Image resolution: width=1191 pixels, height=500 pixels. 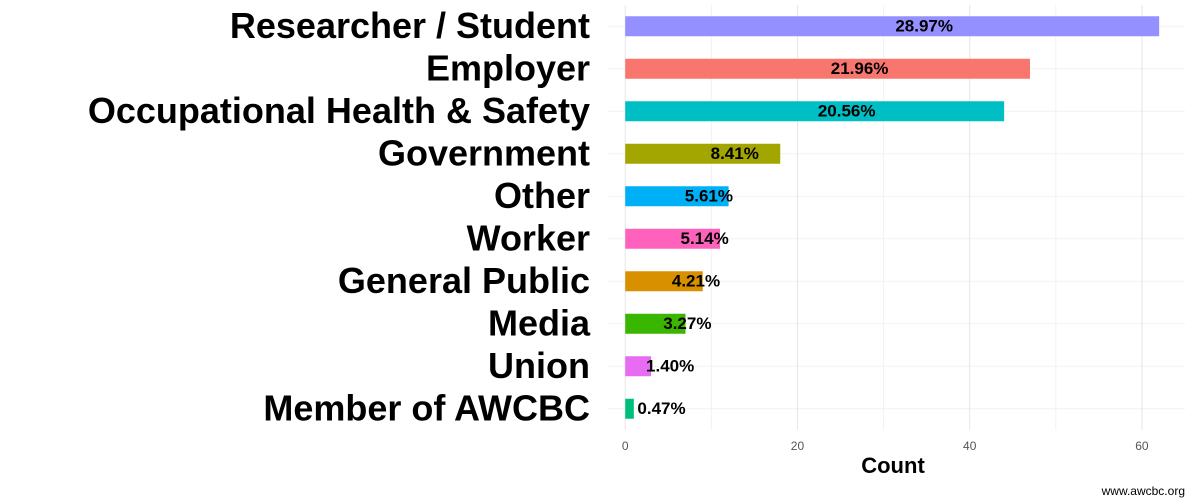 What do you see at coordinates (528, 237) in the screenshot?
I see `category-label: Worker` at bounding box center [528, 237].